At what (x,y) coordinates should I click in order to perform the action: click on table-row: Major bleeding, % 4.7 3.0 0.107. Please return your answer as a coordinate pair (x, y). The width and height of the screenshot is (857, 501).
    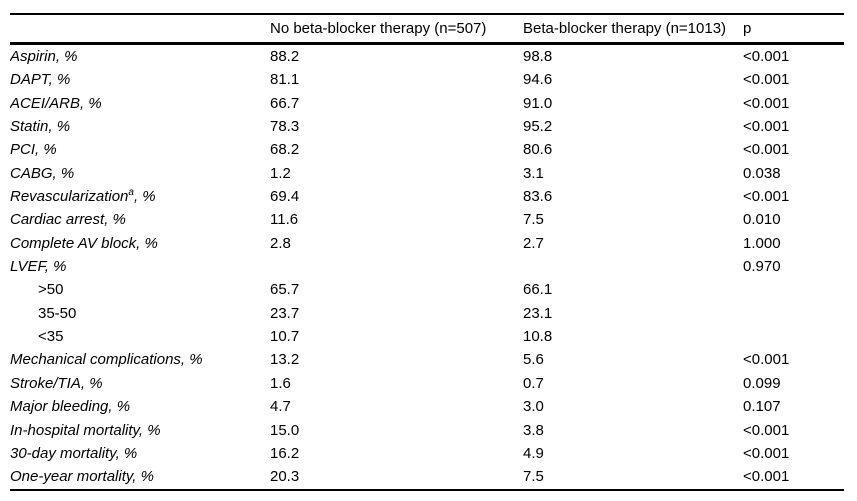
    Looking at the image, I should click on (427, 406).